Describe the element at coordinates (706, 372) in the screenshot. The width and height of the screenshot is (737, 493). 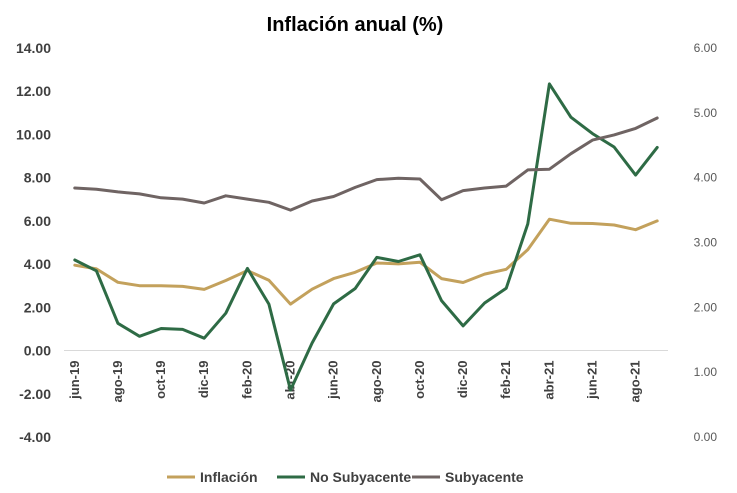
I see `right-axis-tick-label: 1.00` at that location.